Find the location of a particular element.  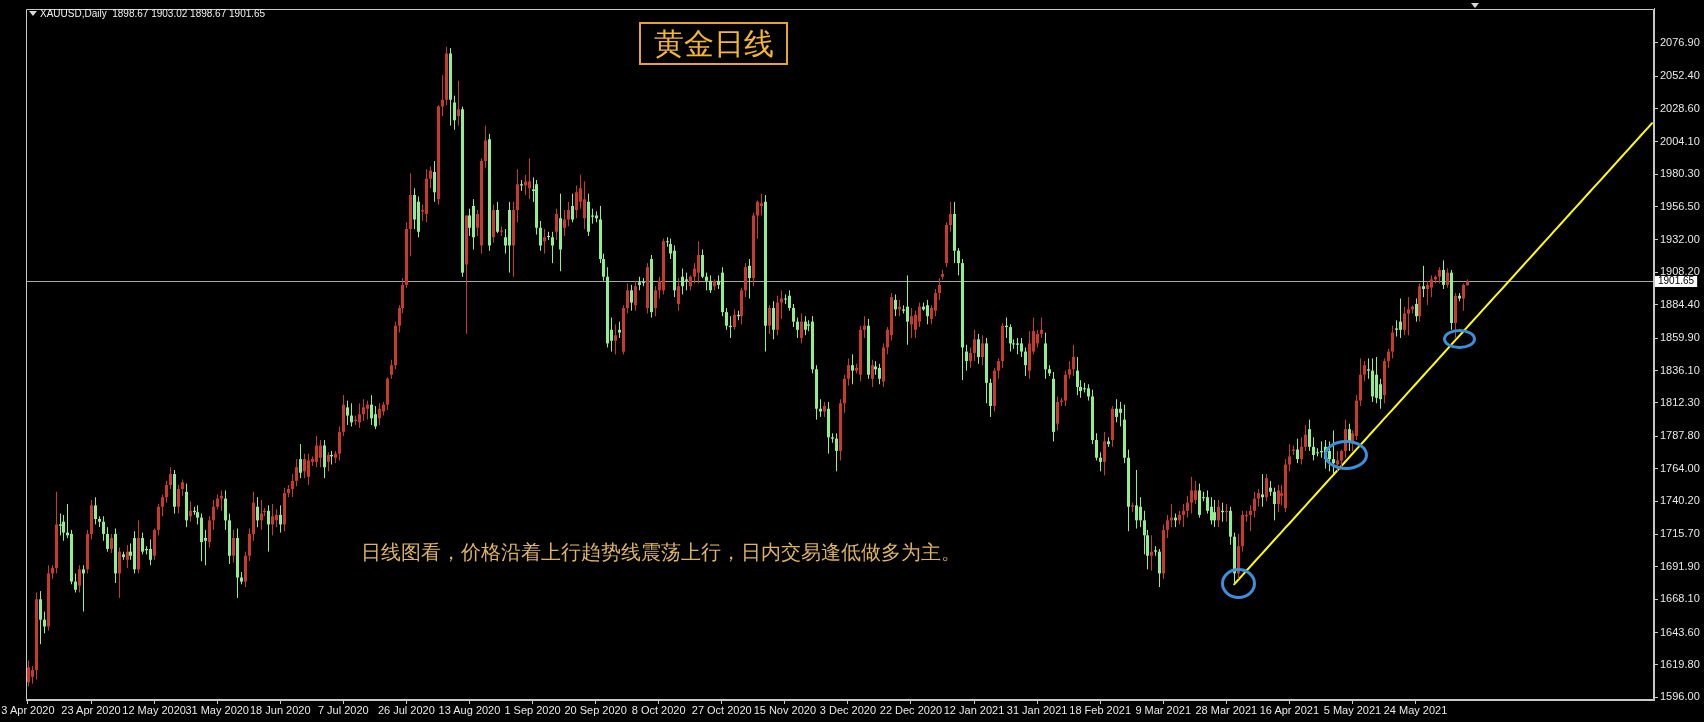

x-tick-label: 12 May 2020 is located at coordinates (154, 709).